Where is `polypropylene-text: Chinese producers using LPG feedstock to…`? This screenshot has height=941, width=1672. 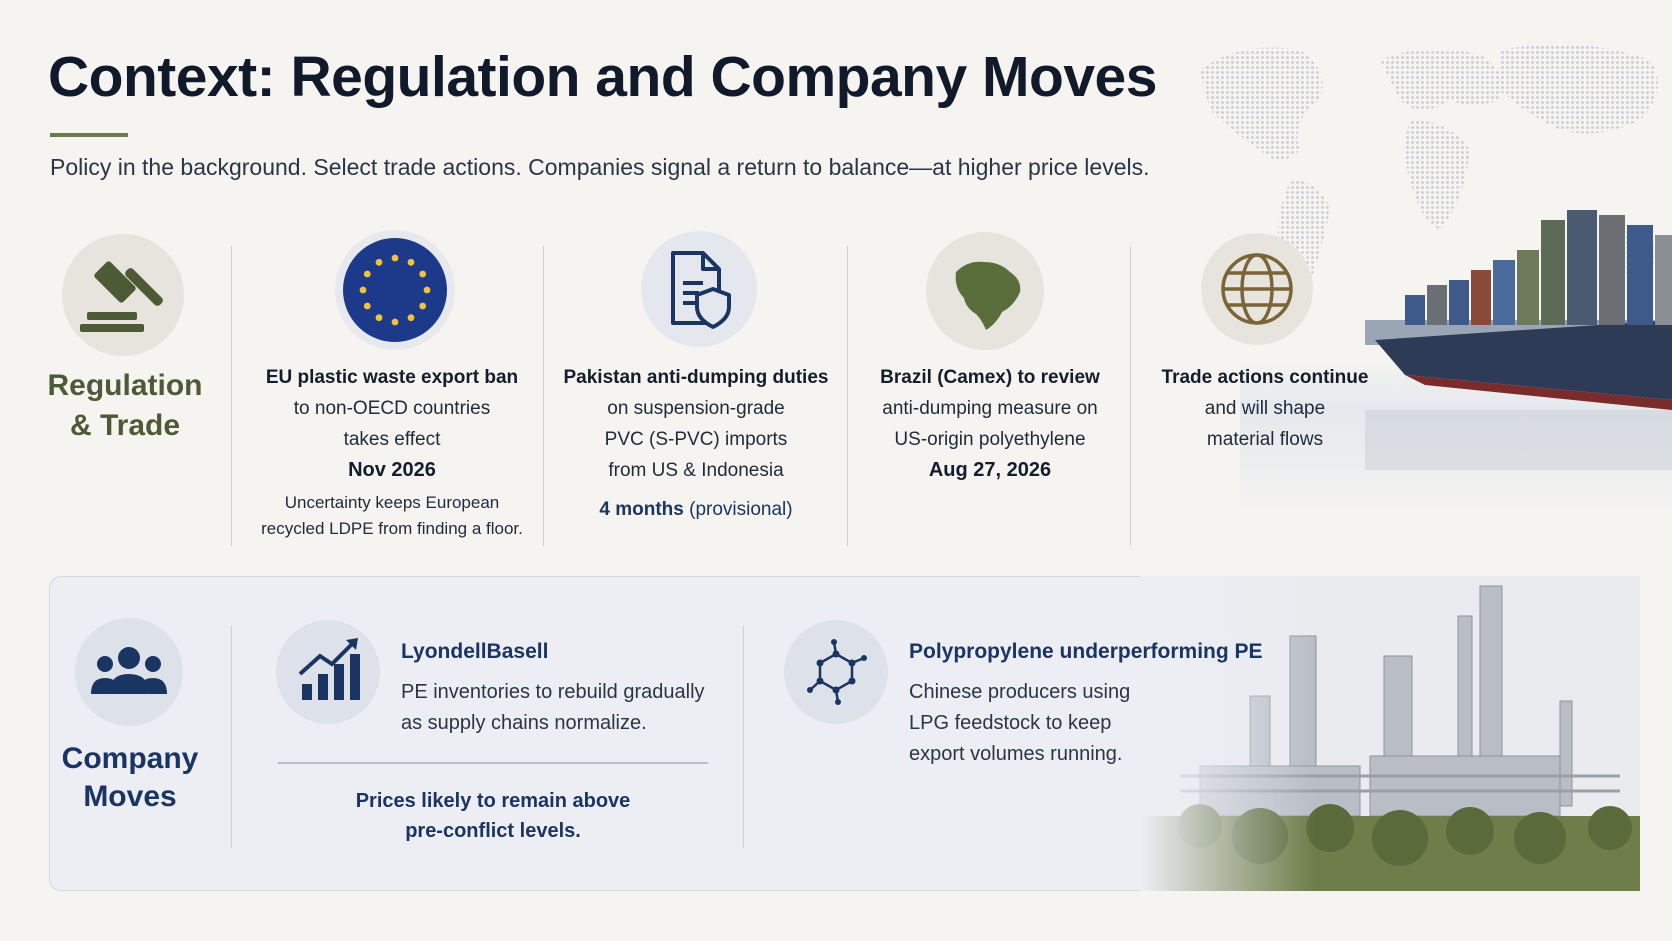
polypropylene-text: Chinese producers using LPG feedstock to… is located at coordinates (1059, 723).